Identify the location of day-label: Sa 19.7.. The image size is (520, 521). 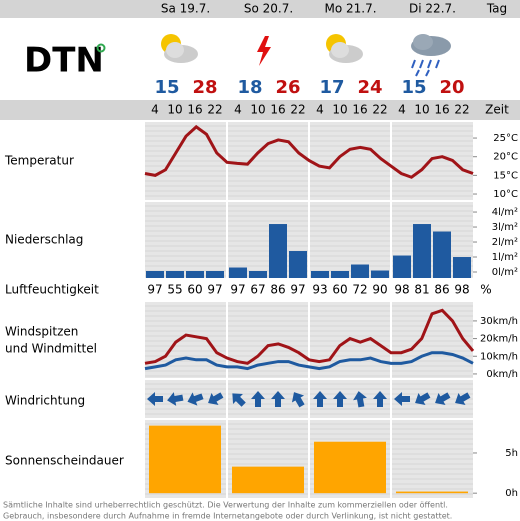
(185, 9).